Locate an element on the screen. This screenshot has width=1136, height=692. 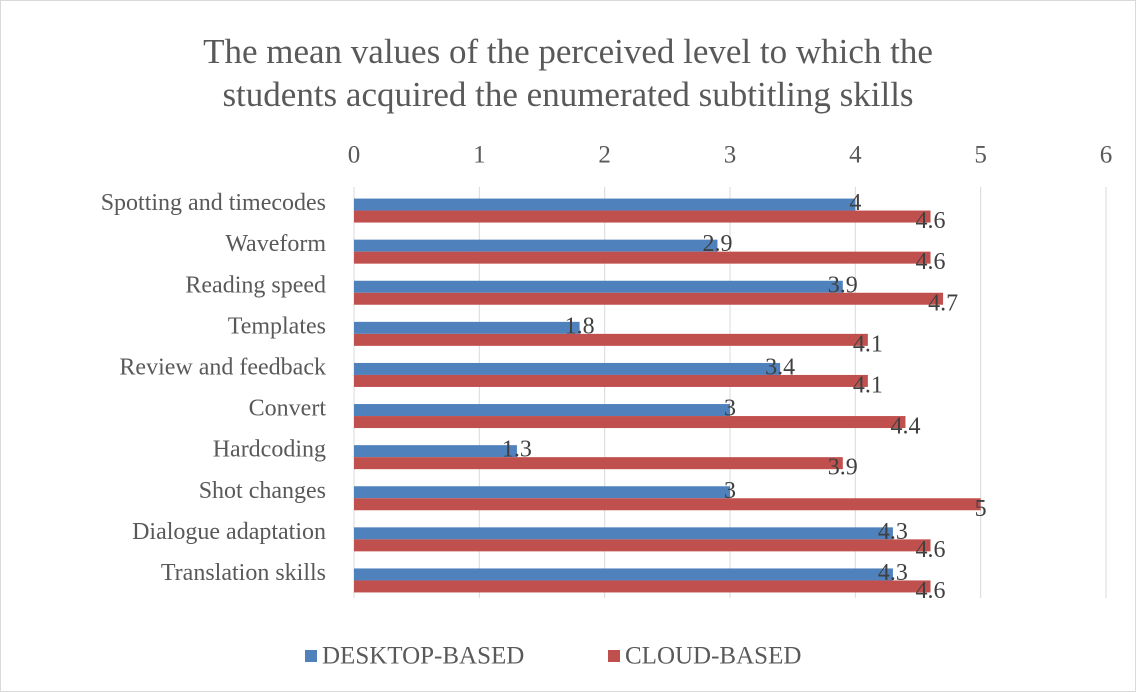
y-tick-label: Waveform is located at coordinates (275, 244).